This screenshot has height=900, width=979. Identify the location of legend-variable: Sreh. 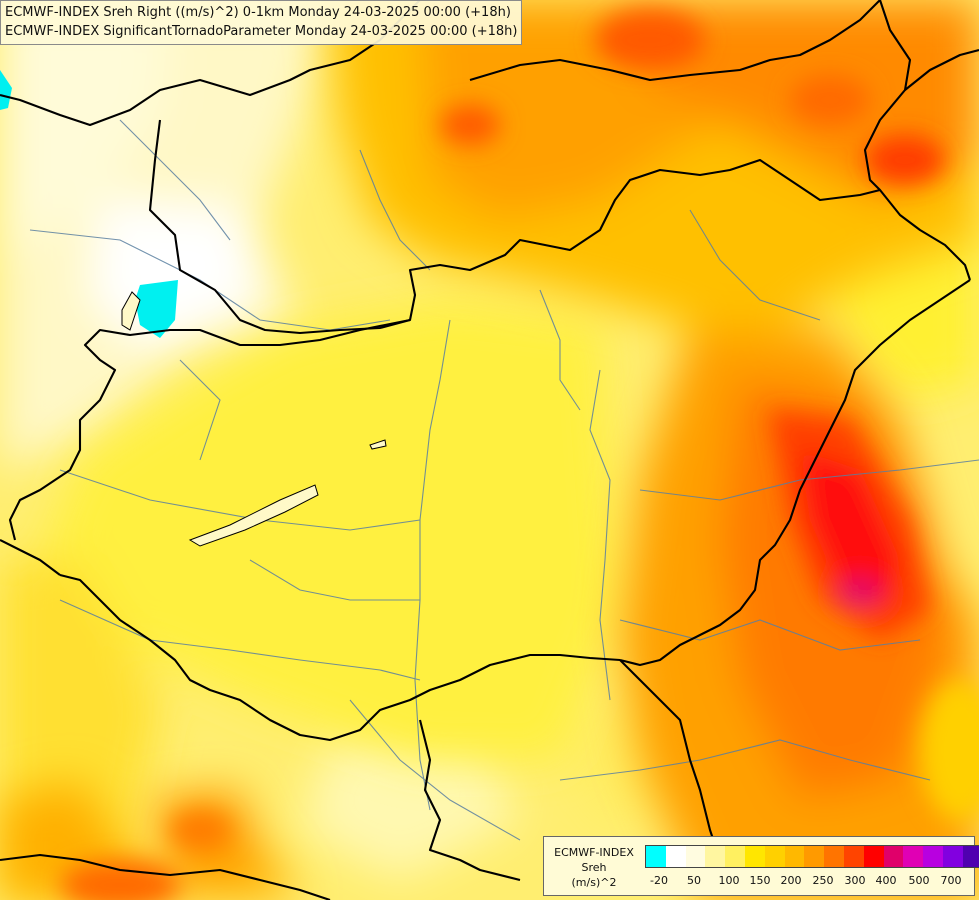
(594, 867).